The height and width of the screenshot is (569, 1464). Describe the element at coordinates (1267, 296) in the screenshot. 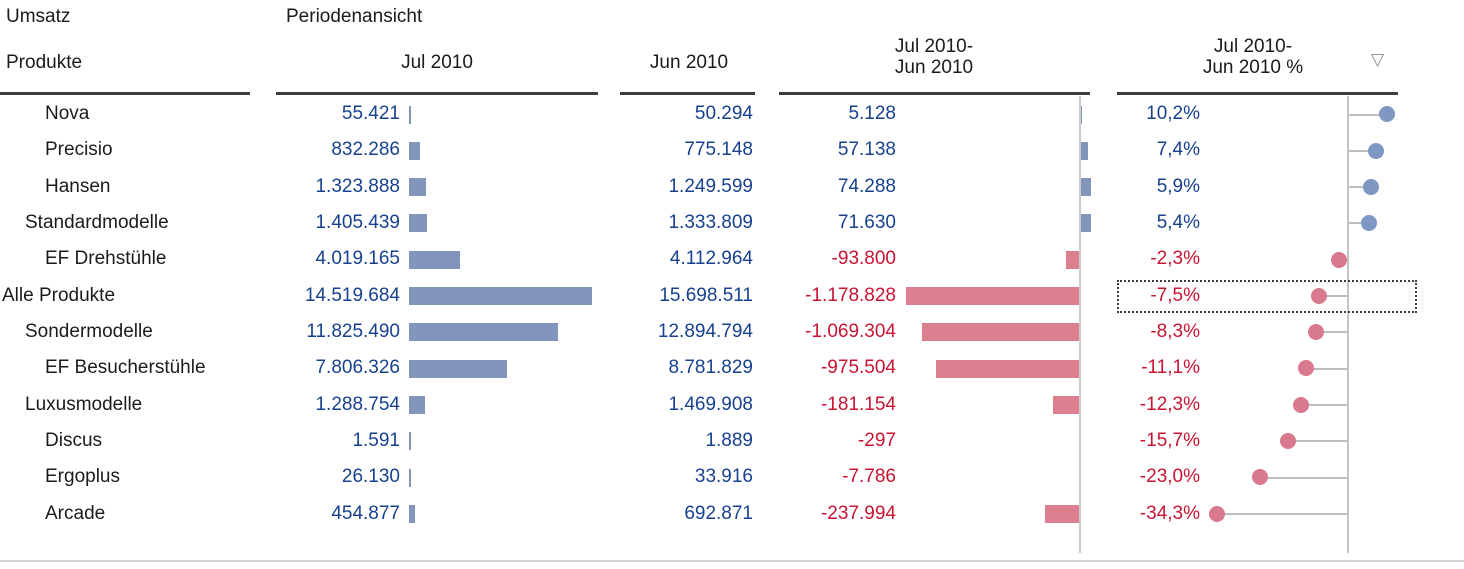

I see `selection-outline` at that location.